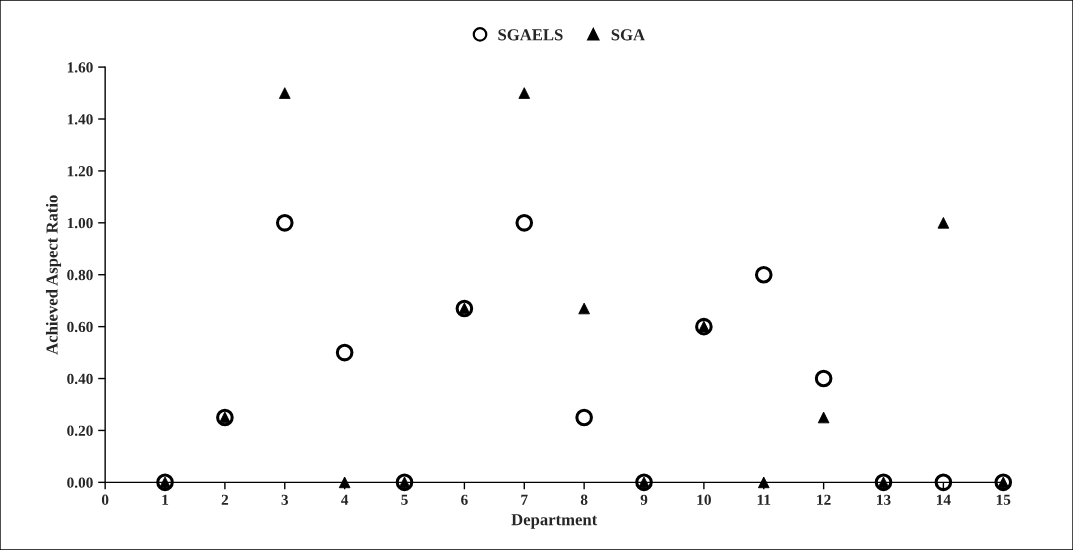  What do you see at coordinates (80, 275) in the screenshot?
I see `y-tick-label: 0.80` at bounding box center [80, 275].